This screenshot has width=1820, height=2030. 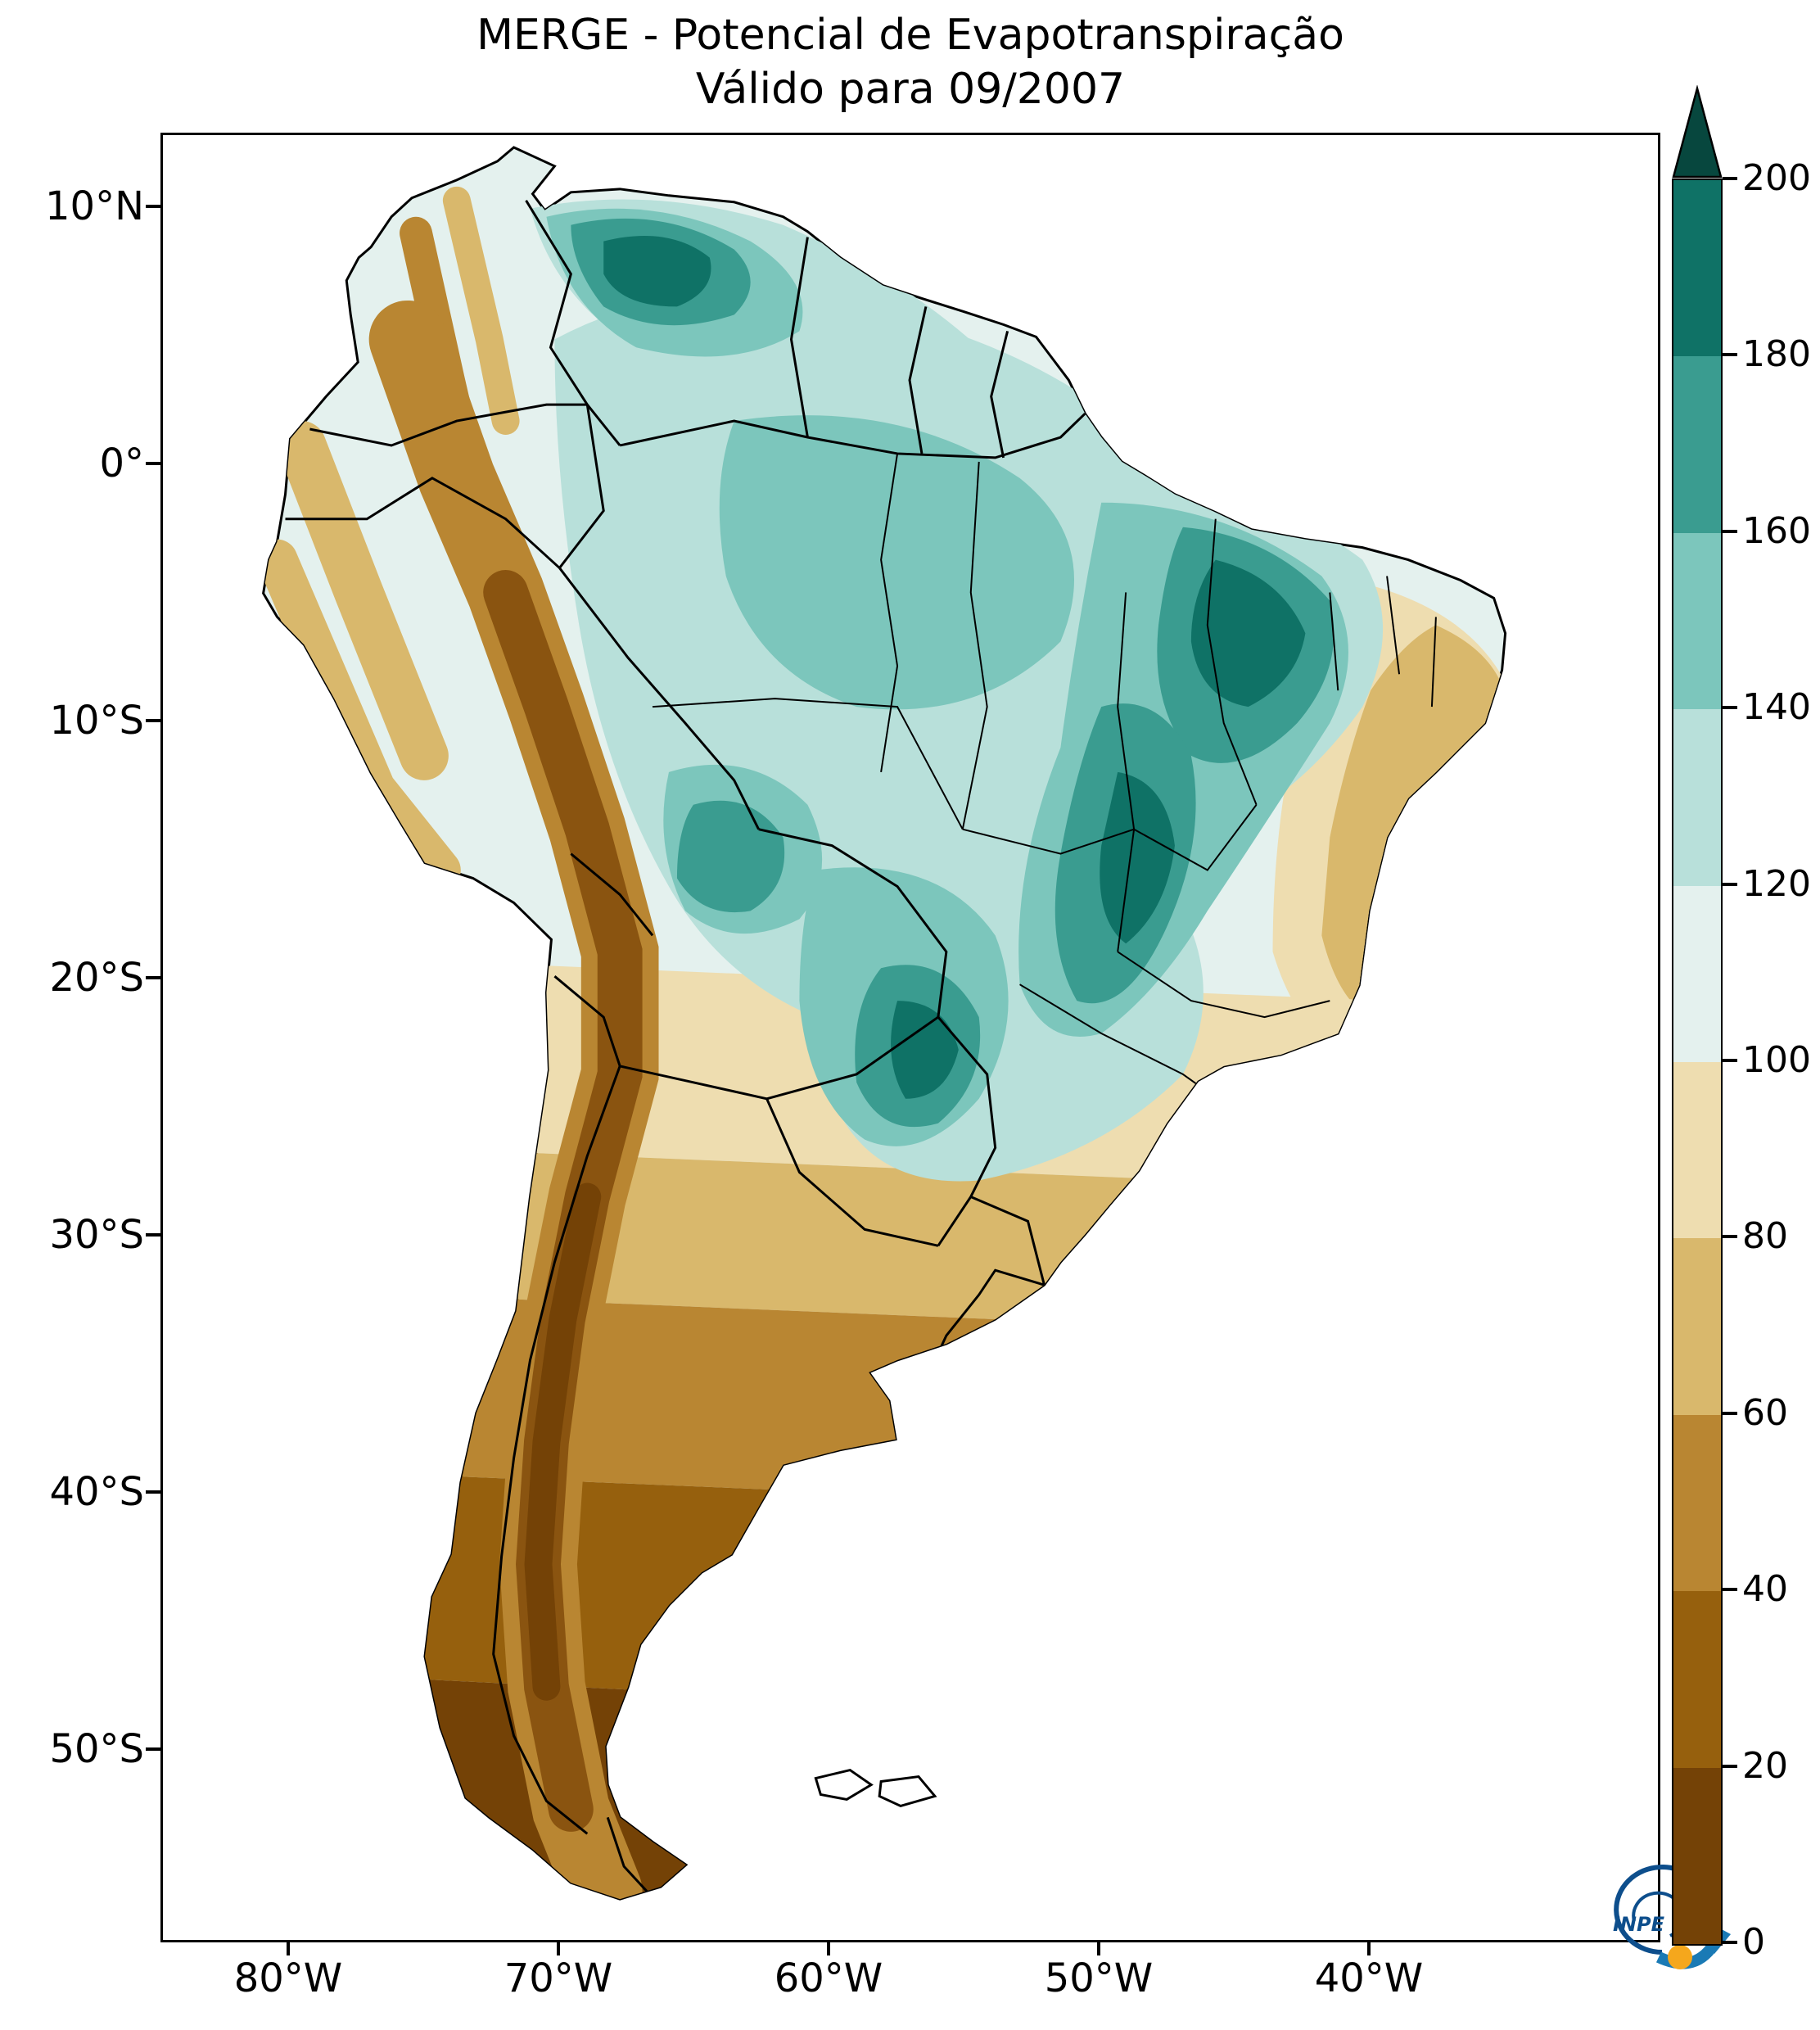 I want to click on colorbar-tick-label: 180, so click(x=1776, y=354).